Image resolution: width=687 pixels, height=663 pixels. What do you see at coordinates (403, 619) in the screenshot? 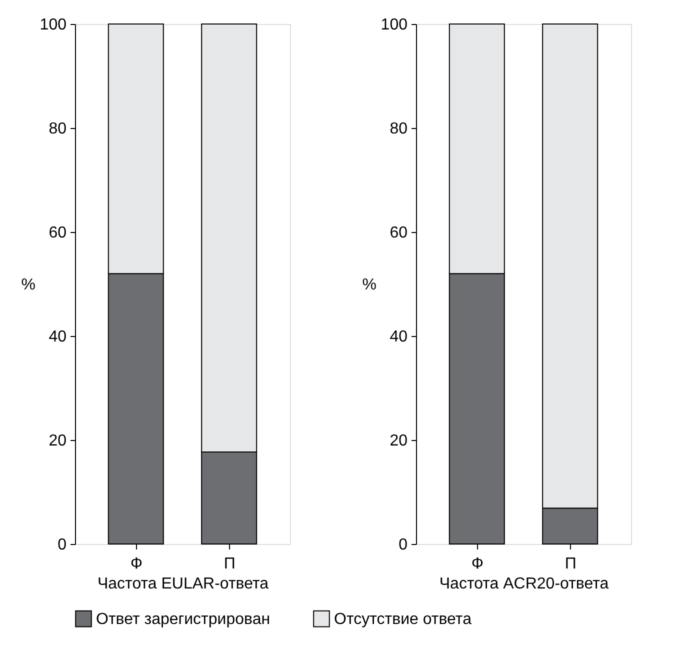
I see `legend-label: Отсутствие ответа` at bounding box center [403, 619].